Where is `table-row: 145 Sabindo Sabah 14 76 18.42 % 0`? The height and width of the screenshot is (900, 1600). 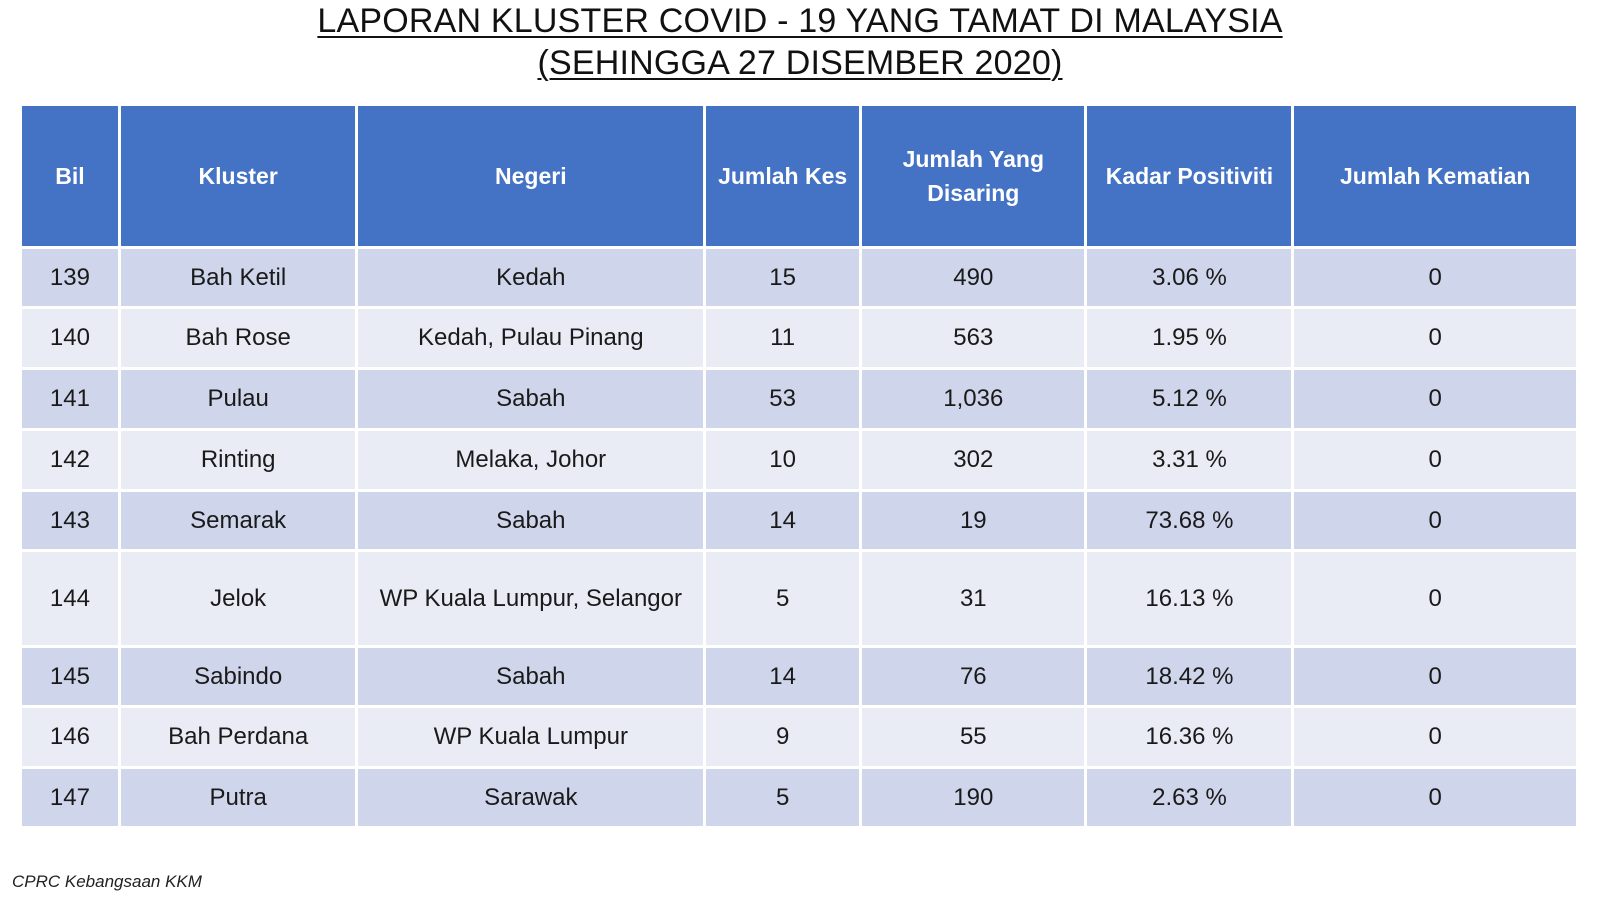 table-row: 145 Sabindo Sabah 14 76 18.42 % 0 is located at coordinates (799, 676).